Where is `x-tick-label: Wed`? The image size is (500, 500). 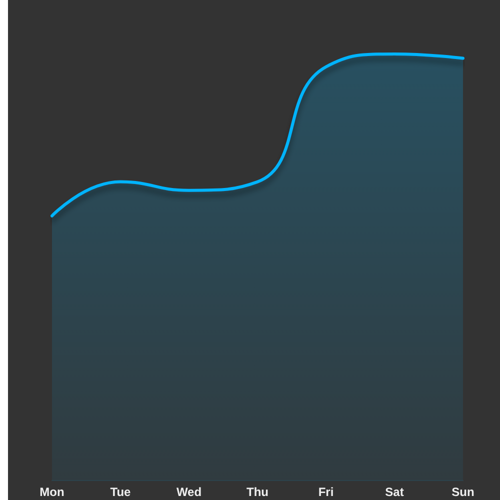 x-tick-label: Wed is located at coordinates (189, 492).